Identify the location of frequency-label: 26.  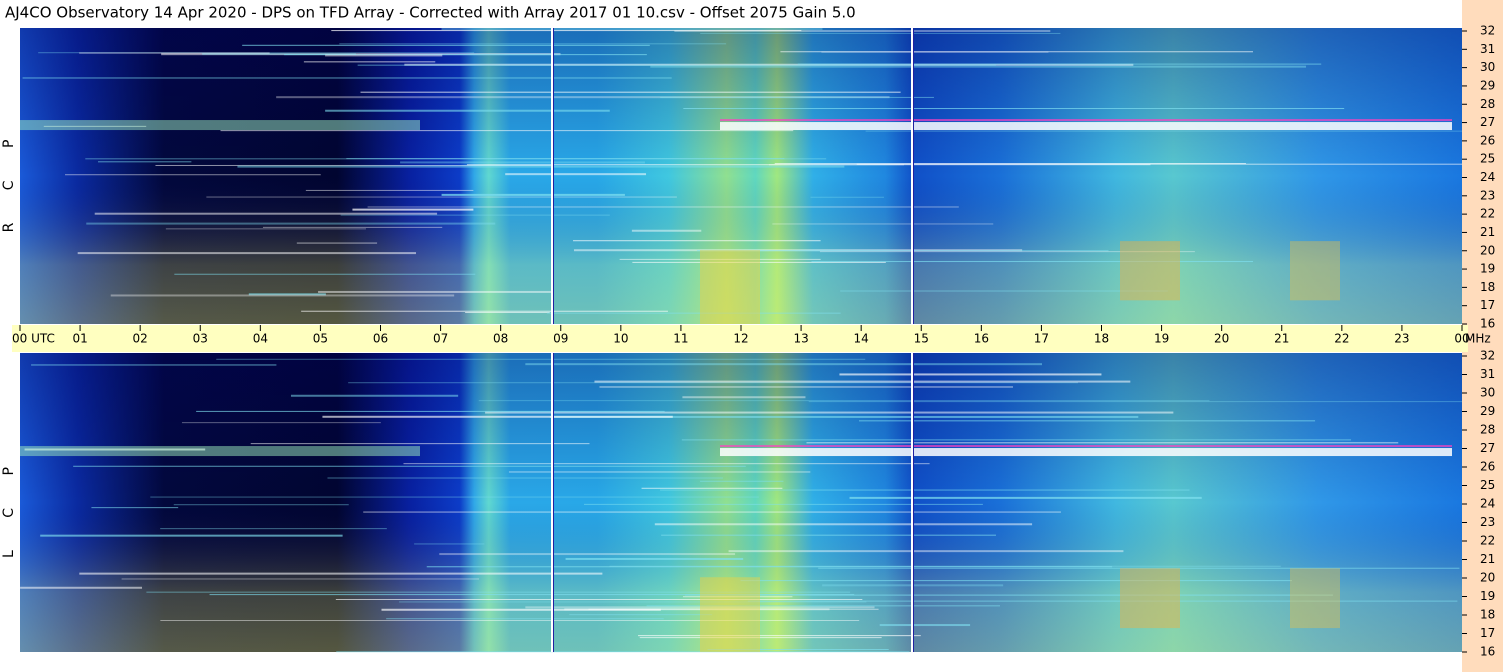
(1487, 467).